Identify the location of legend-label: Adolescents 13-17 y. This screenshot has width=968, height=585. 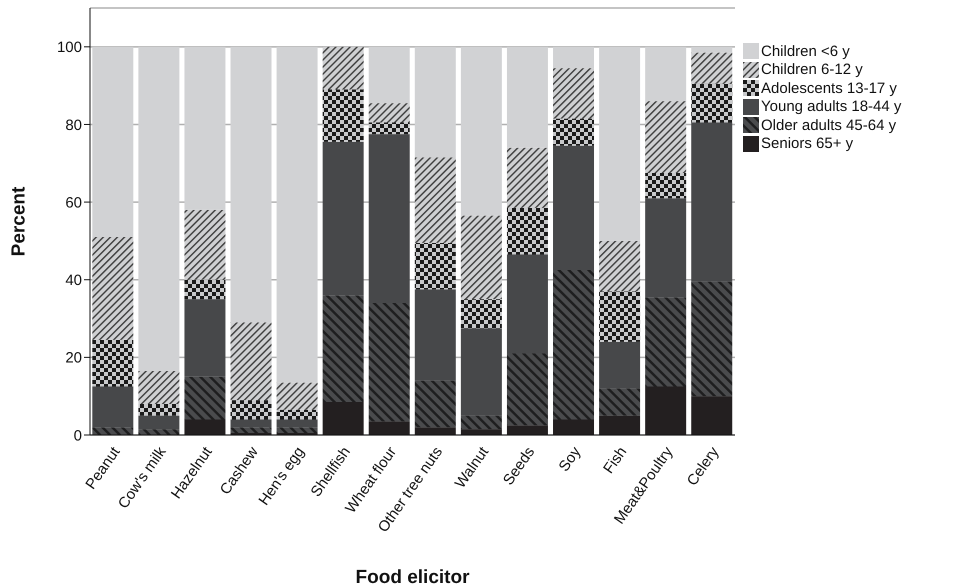
(829, 88).